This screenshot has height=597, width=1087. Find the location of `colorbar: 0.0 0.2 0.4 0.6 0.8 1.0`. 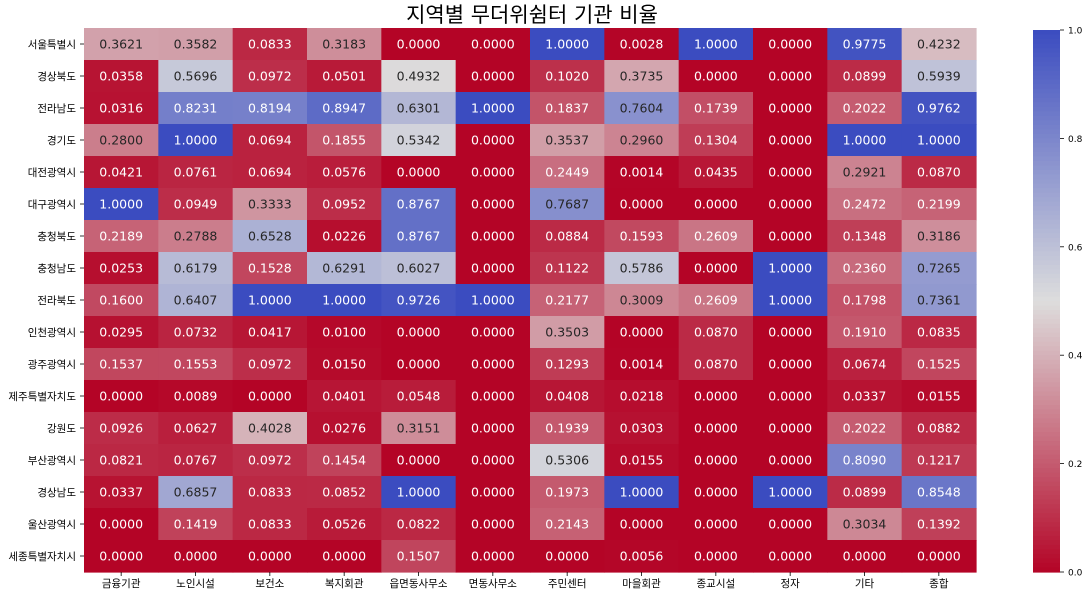

colorbar: 0.0 0.2 0.4 0.6 0.8 1.0 is located at coordinates (1058, 303).